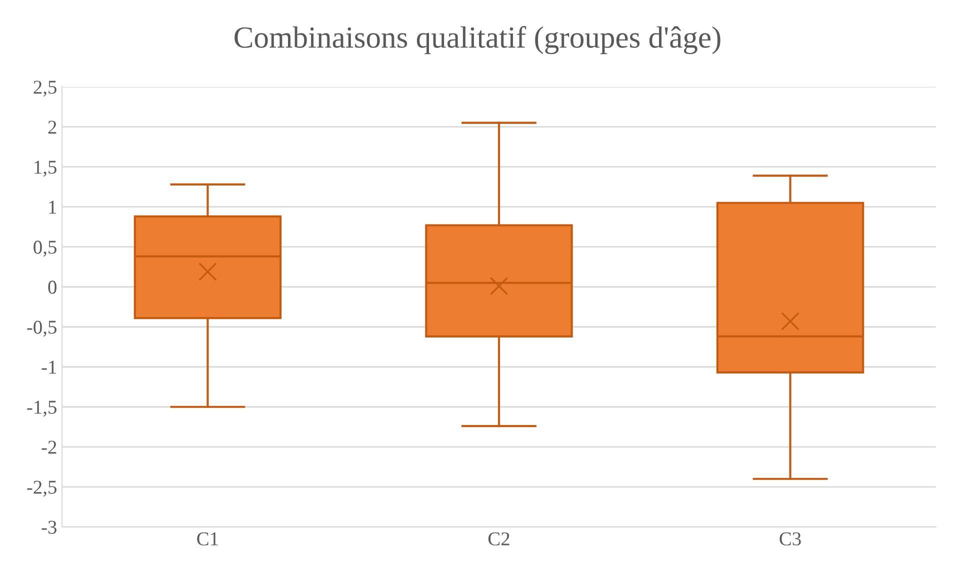 Image resolution: width=955 pixels, height=579 pixels. What do you see at coordinates (41, 328) in the screenshot?
I see `y-tick-label: -0,5` at bounding box center [41, 328].